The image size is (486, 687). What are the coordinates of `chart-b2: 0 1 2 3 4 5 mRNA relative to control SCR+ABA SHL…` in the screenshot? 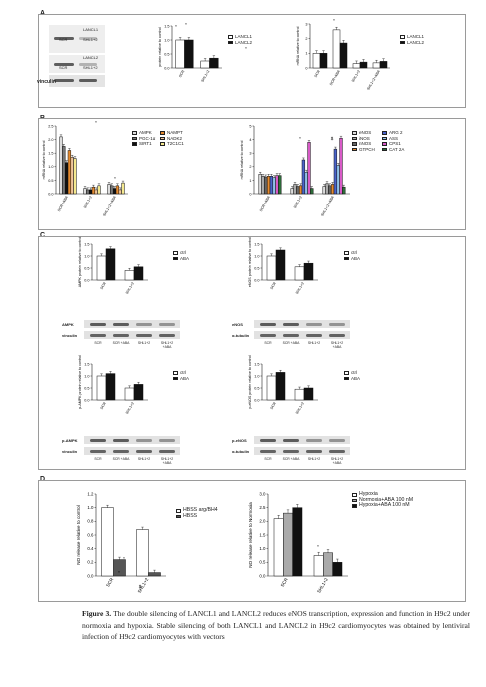 It's located at (295, 170).